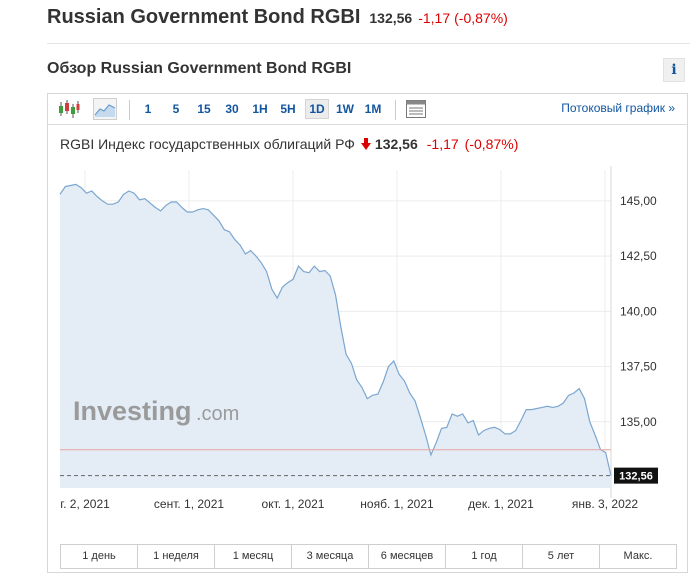 The width and height of the screenshot is (690, 573). What do you see at coordinates (638, 422) in the screenshot?
I see `y-tick-label: 135,00` at bounding box center [638, 422].